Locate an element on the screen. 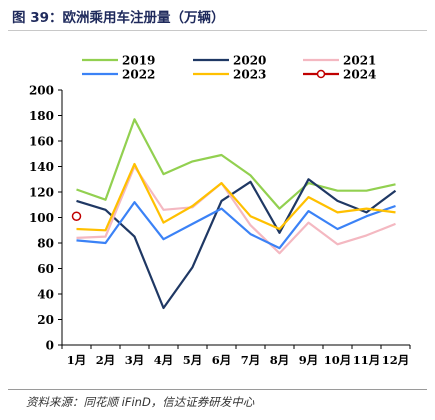  series-2022-line is located at coordinates (236, 225).